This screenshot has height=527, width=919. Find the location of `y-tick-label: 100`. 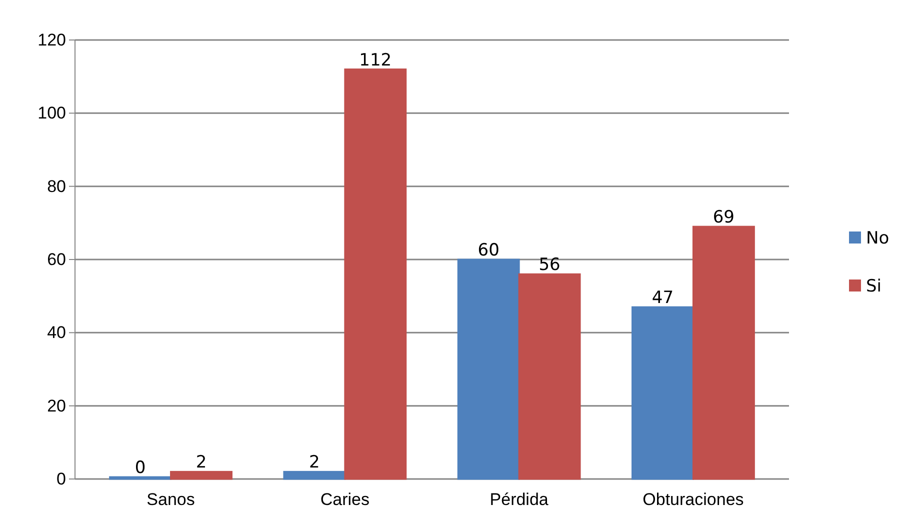

y-tick-label: 100 is located at coordinates (52, 113).